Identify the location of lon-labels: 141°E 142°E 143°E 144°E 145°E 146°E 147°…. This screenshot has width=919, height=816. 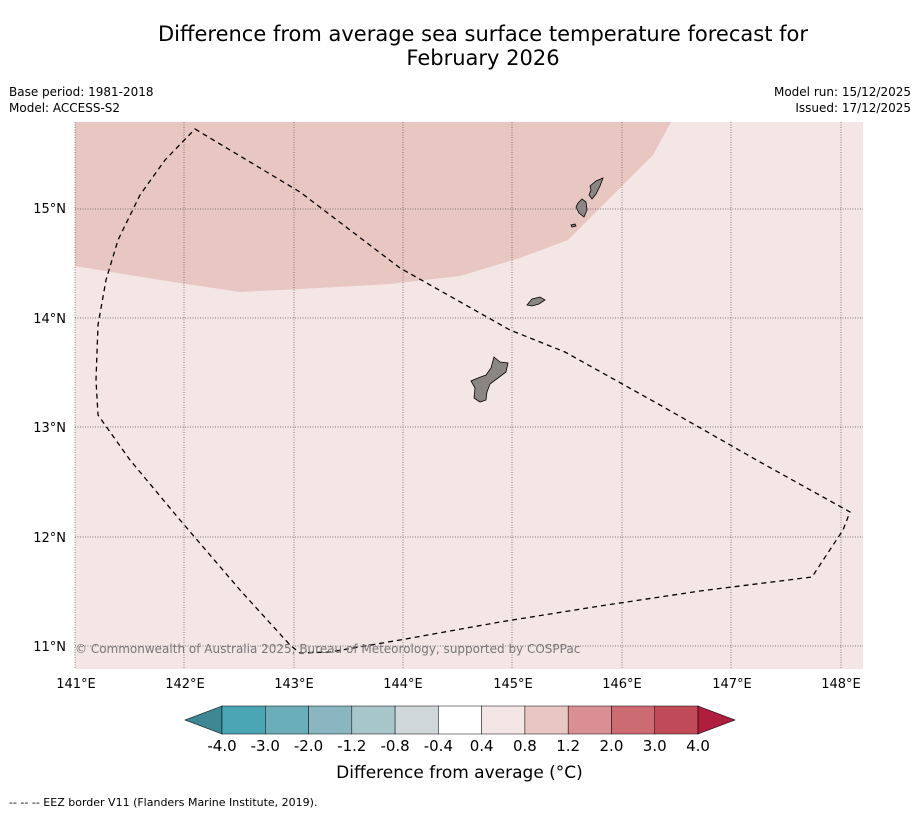
(458, 684).